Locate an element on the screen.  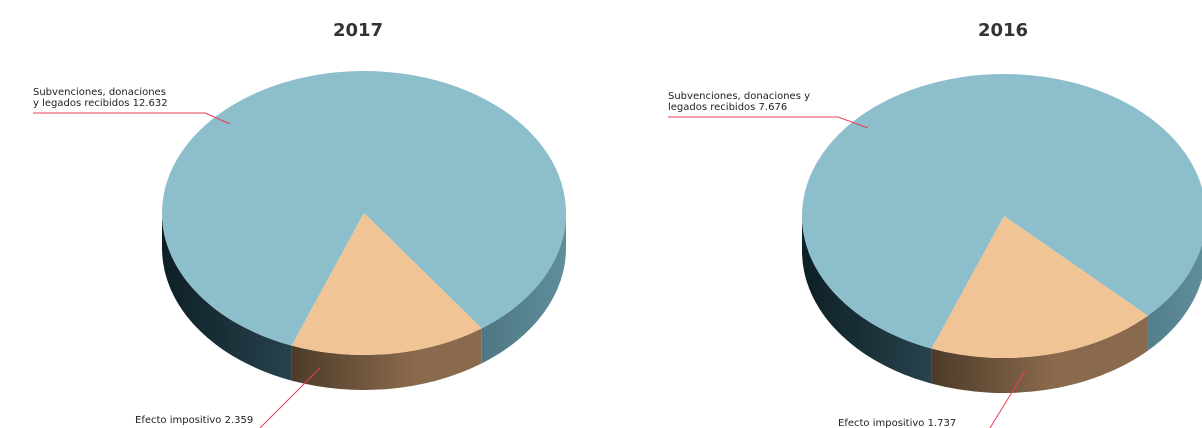
slice-label-line: y legados recibidos 12.632 is located at coordinates (100, 103).